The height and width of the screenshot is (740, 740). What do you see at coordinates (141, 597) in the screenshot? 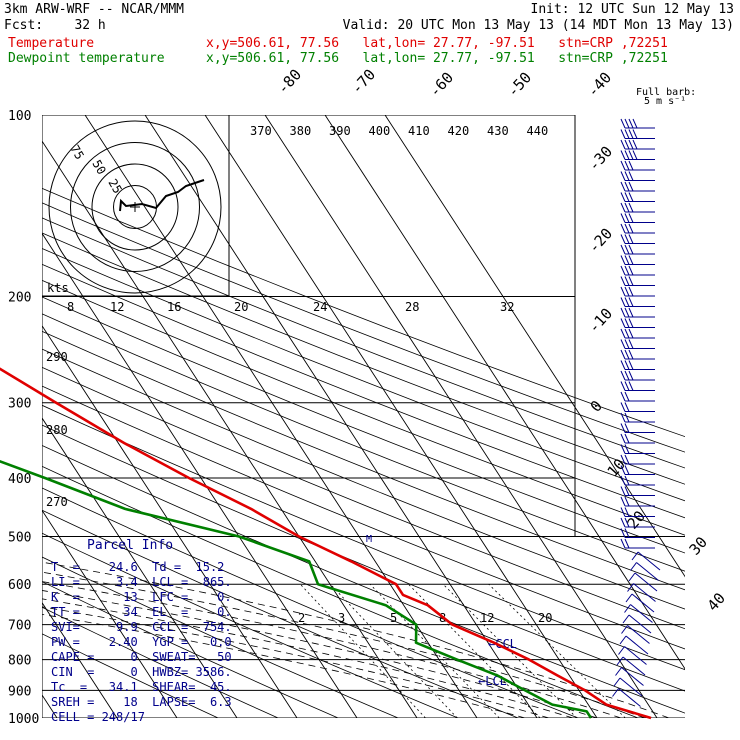
I see `parcel-info-row: K = 13 LFC = 0.` at bounding box center [141, 597].